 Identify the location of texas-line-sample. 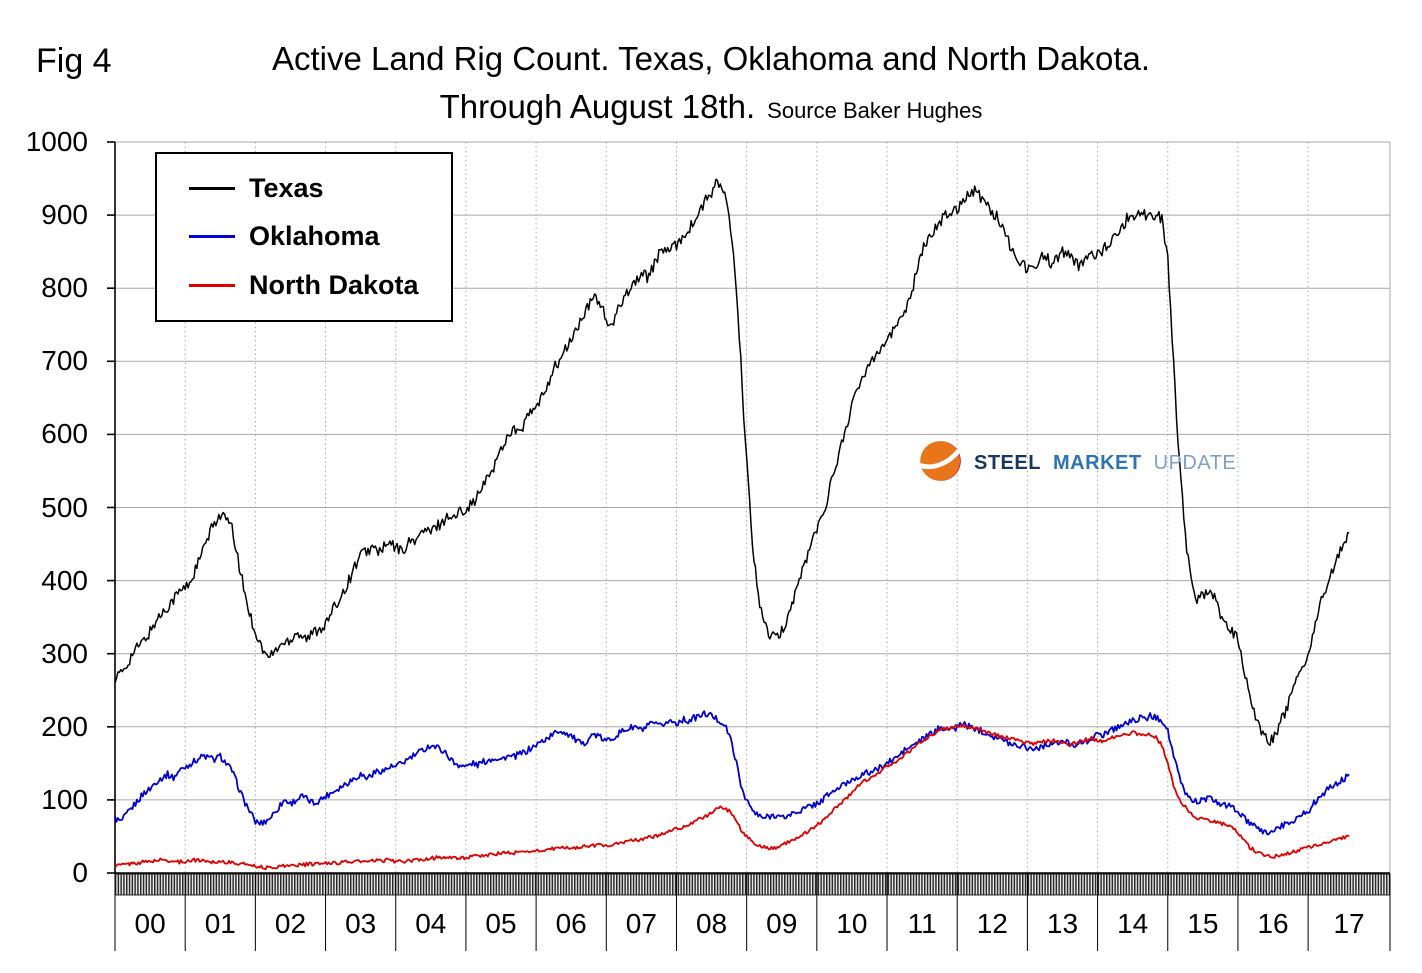
(212, 188).